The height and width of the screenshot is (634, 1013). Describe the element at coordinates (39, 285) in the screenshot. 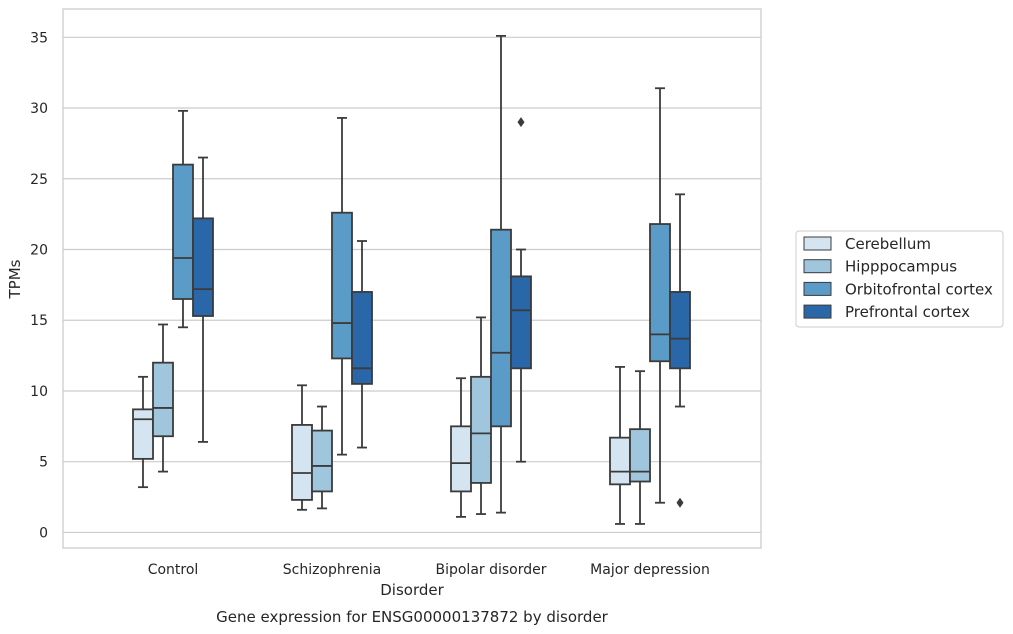

I see `y-axis-ticks: 0 5 10 15 20 25 30 35` at that location.